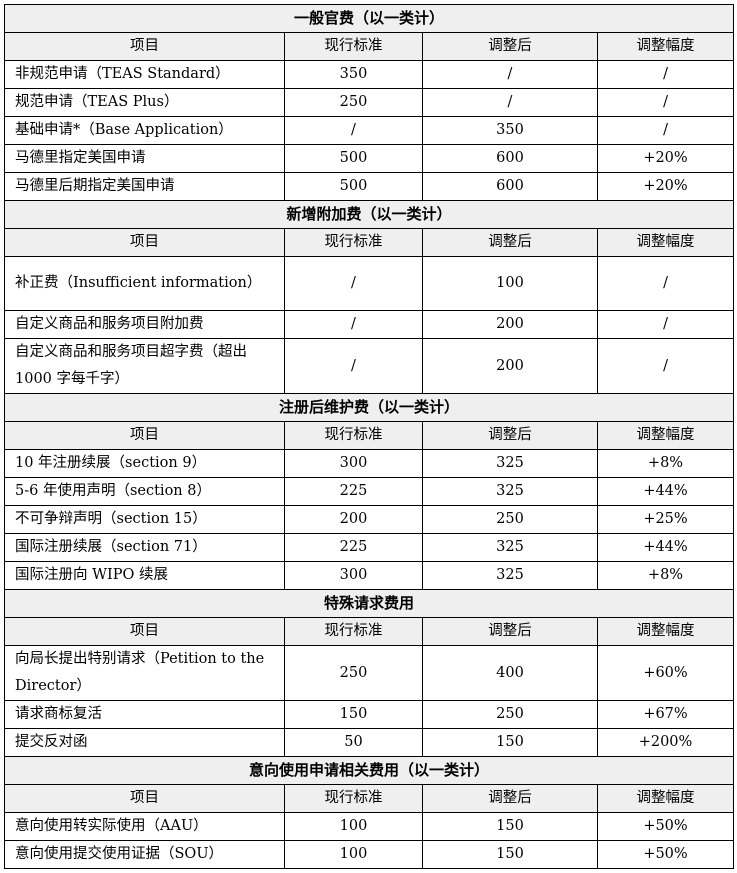 This screenshot has height=873, width=737. What do you see at coordinates (665, 742) in the screenshot?
I see `cell-change: +200%` at bounding box center [665, 742].